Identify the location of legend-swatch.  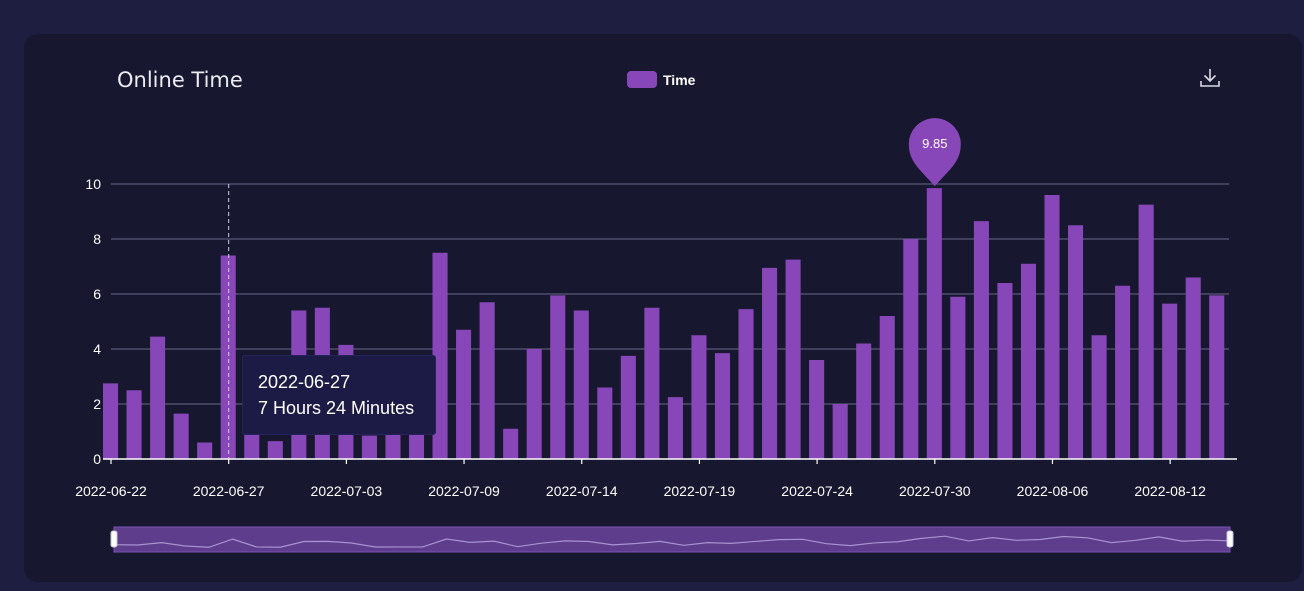
(642, 79).